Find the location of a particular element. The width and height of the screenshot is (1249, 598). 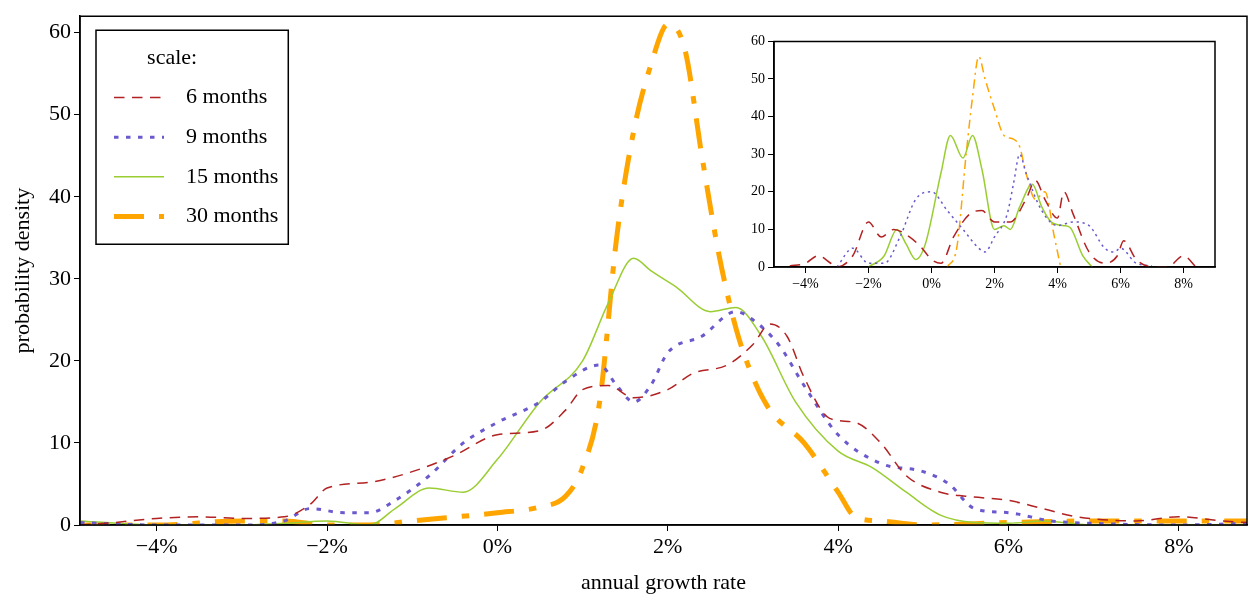

legend-label: 6 months is located at coordinates (227, 96).